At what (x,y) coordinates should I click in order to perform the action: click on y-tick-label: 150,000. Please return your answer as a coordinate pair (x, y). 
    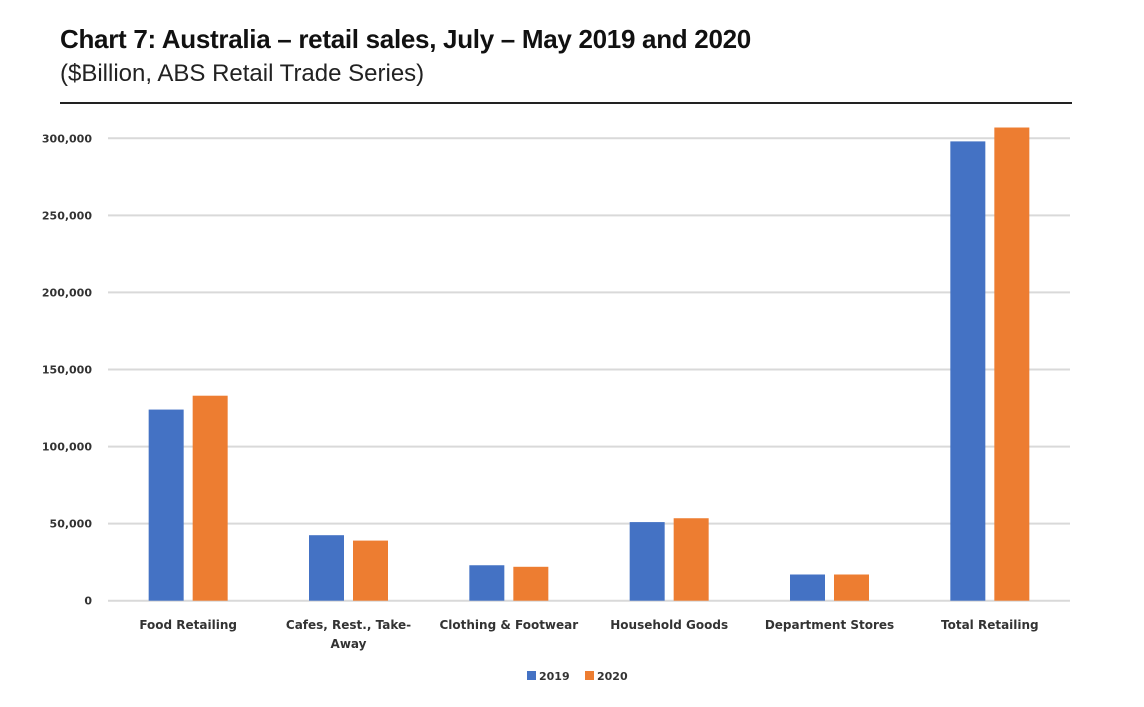
    Looking at the image, I should click on (67, 370).